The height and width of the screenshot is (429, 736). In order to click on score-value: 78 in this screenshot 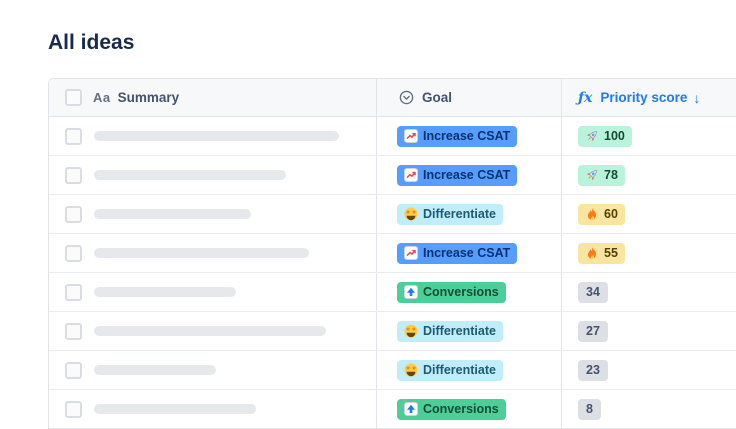, I will do `click(611, 174)`.